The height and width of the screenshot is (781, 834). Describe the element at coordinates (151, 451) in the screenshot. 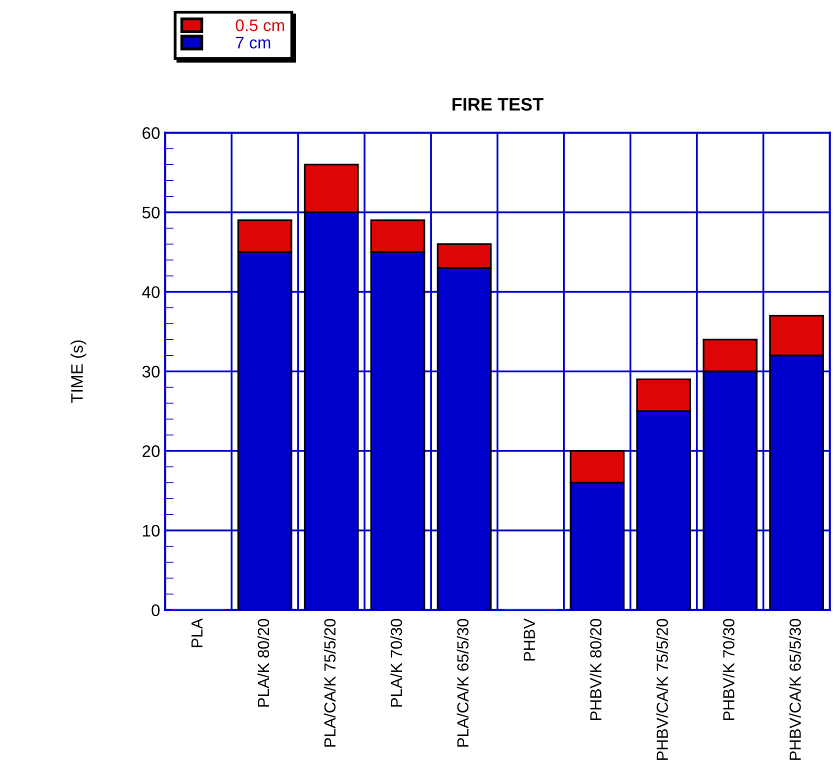

I see `y-tick-label: 20` at that location.